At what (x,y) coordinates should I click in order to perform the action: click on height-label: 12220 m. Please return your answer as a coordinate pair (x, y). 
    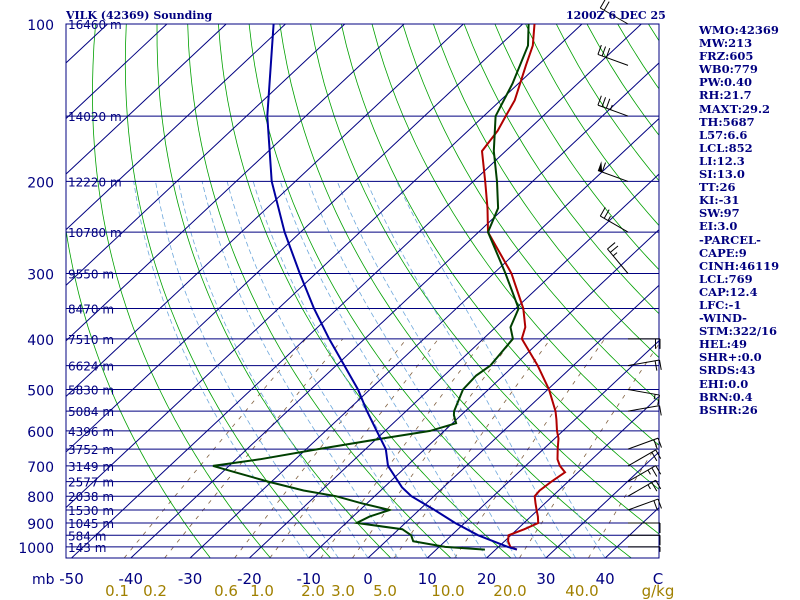
    Looking at the image, I should click on (95, 182).